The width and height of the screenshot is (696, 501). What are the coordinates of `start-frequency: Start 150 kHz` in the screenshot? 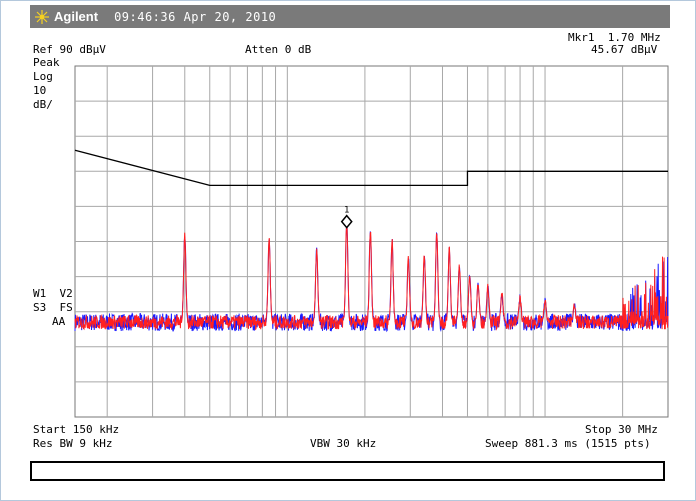 It's located at (76, 429).